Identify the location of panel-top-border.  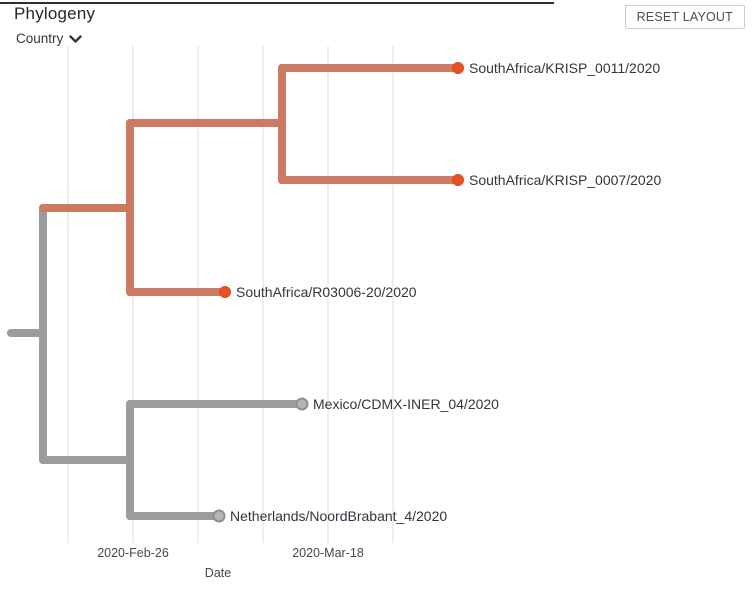
(277, 3).